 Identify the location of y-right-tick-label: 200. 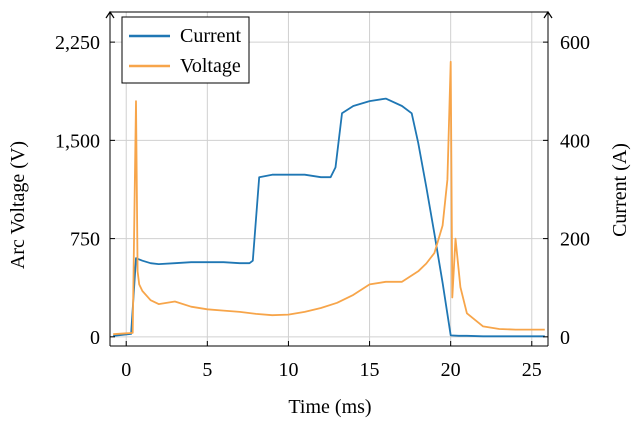
(575, 240).